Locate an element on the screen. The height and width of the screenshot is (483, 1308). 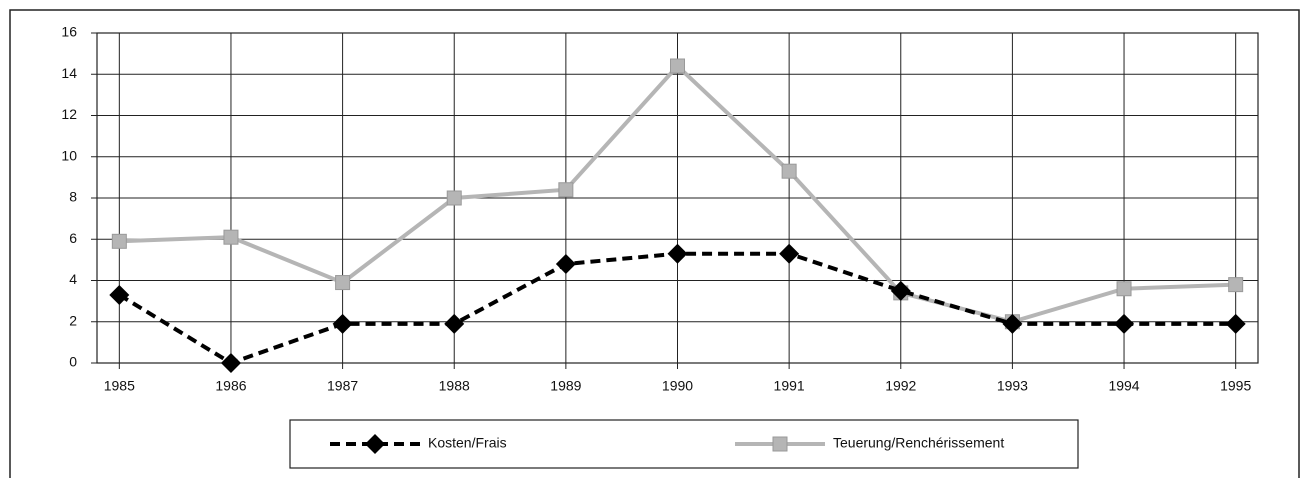
x-tick-label: 1987 is located at coordinates (342, 386).